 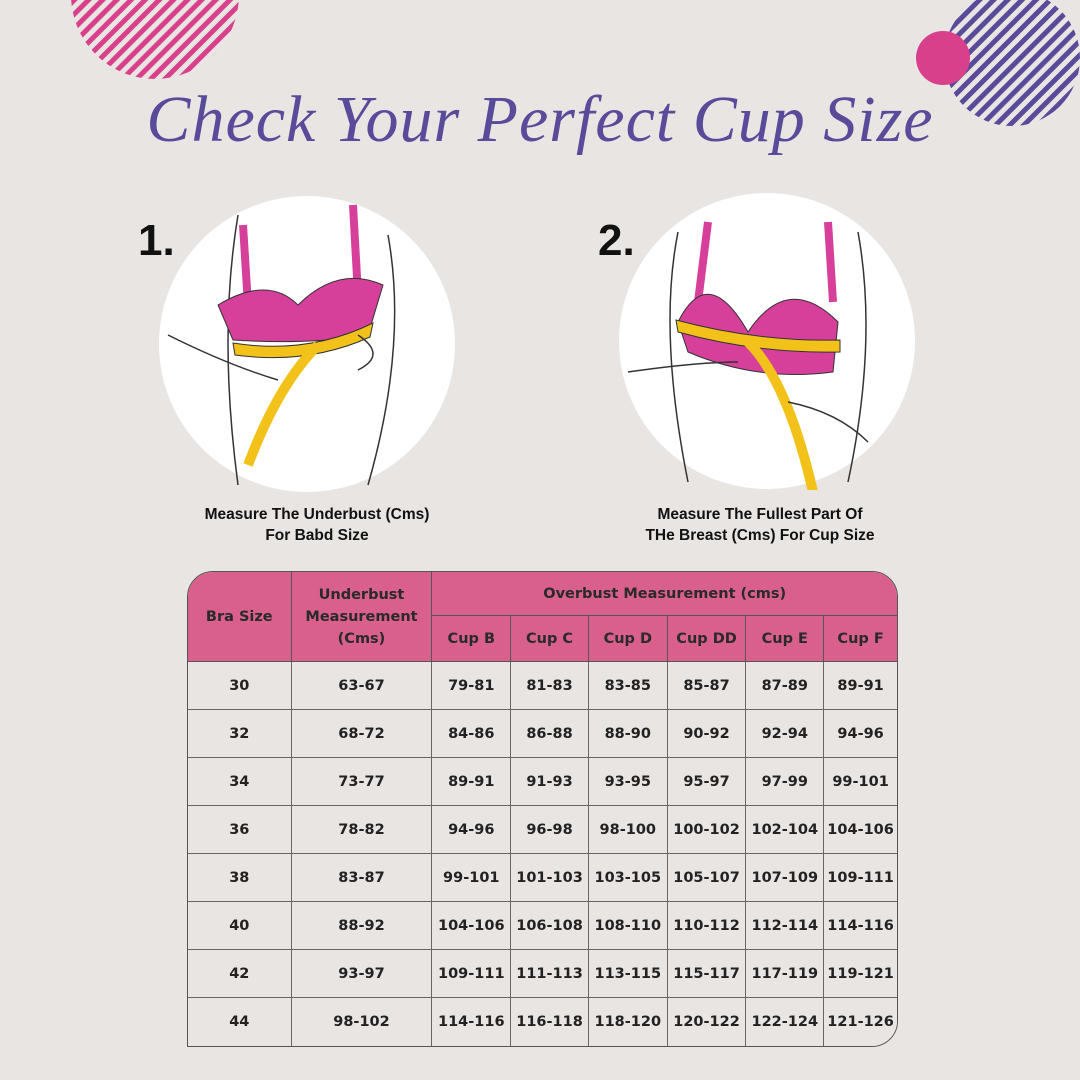 What do you see at coordinates (362, 926) in the screenshot?
I see `table-cell: 88-92` at bounding box center [362, 926].